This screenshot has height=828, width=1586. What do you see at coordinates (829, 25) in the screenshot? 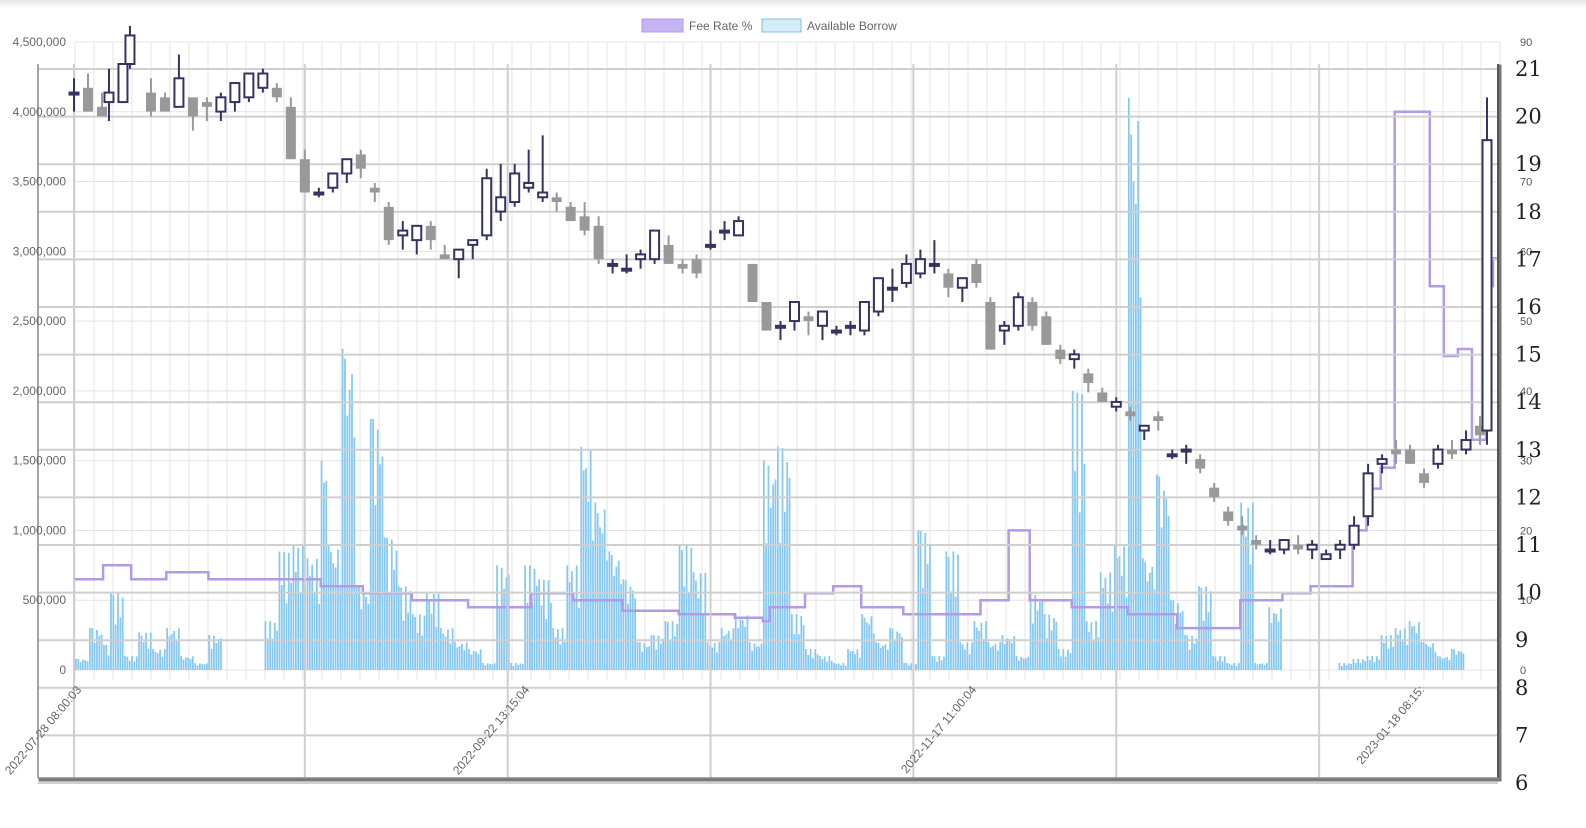
I see `legend-item-available-borrow: Available Borrow` at bounding box center [829, 25].